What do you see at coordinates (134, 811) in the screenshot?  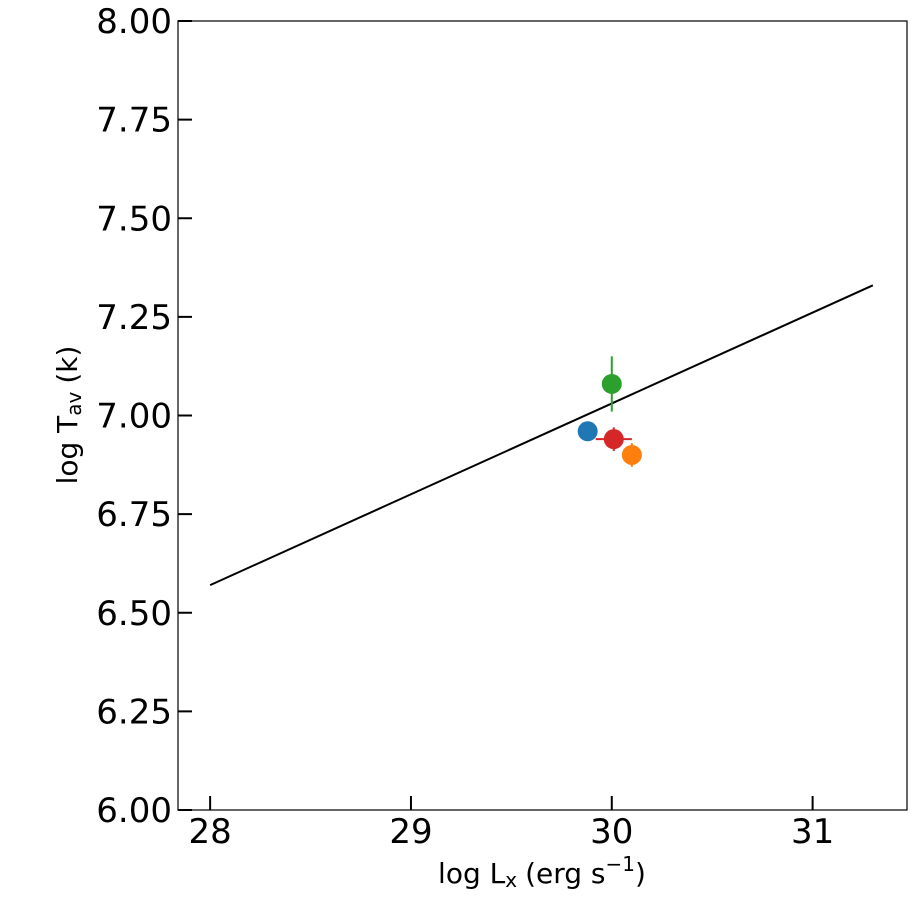 I see `y-tick-label: 6.00` at bounding box center [134, 811].